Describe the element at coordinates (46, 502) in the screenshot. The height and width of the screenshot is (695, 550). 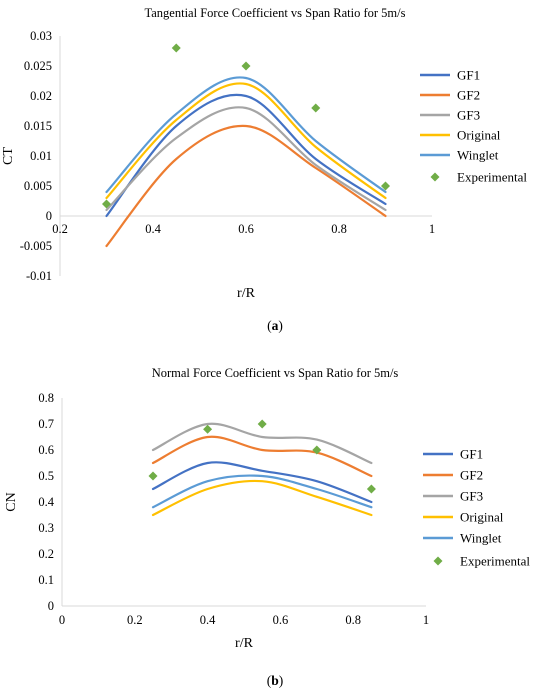
I see `y-tick-label: 0.4` at that location.